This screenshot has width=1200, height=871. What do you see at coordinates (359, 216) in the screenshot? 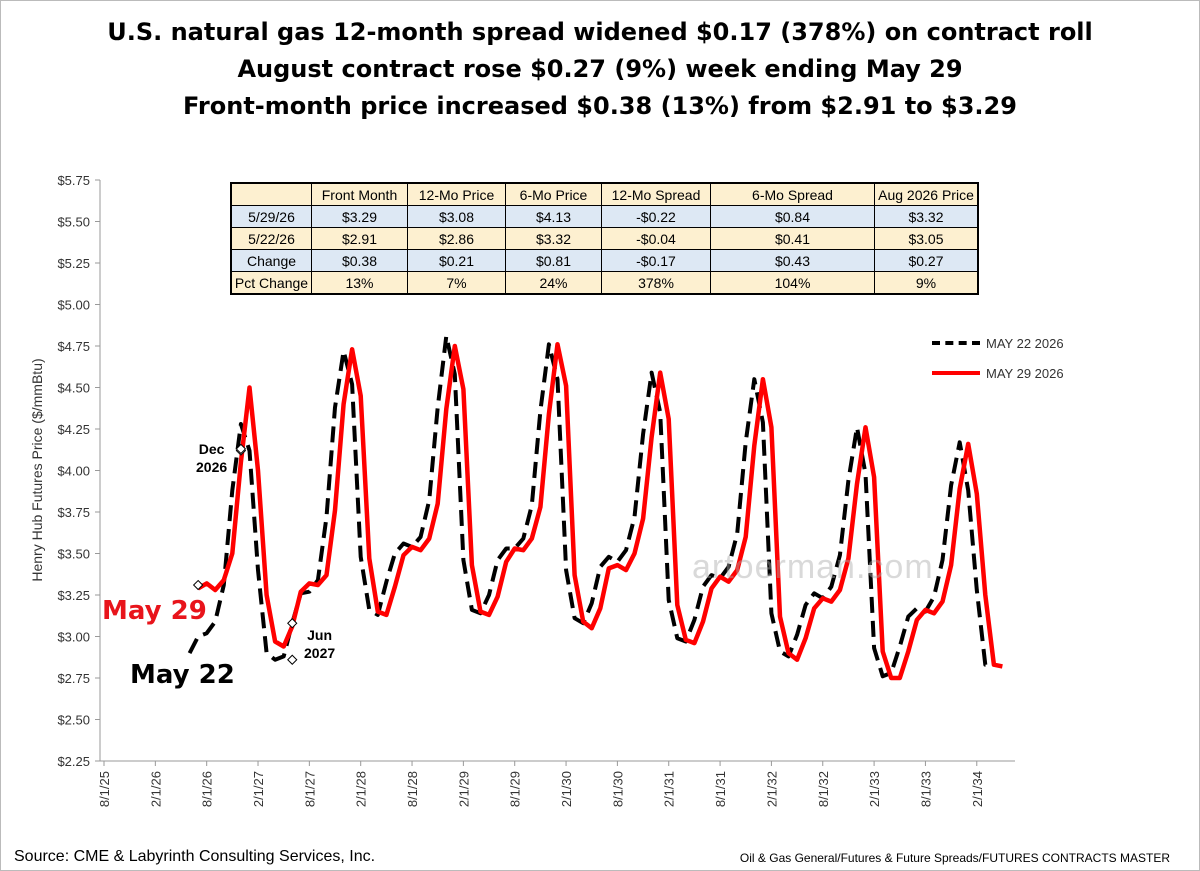
I see `table-cell: $3.29` at bounding box center [359, 216].